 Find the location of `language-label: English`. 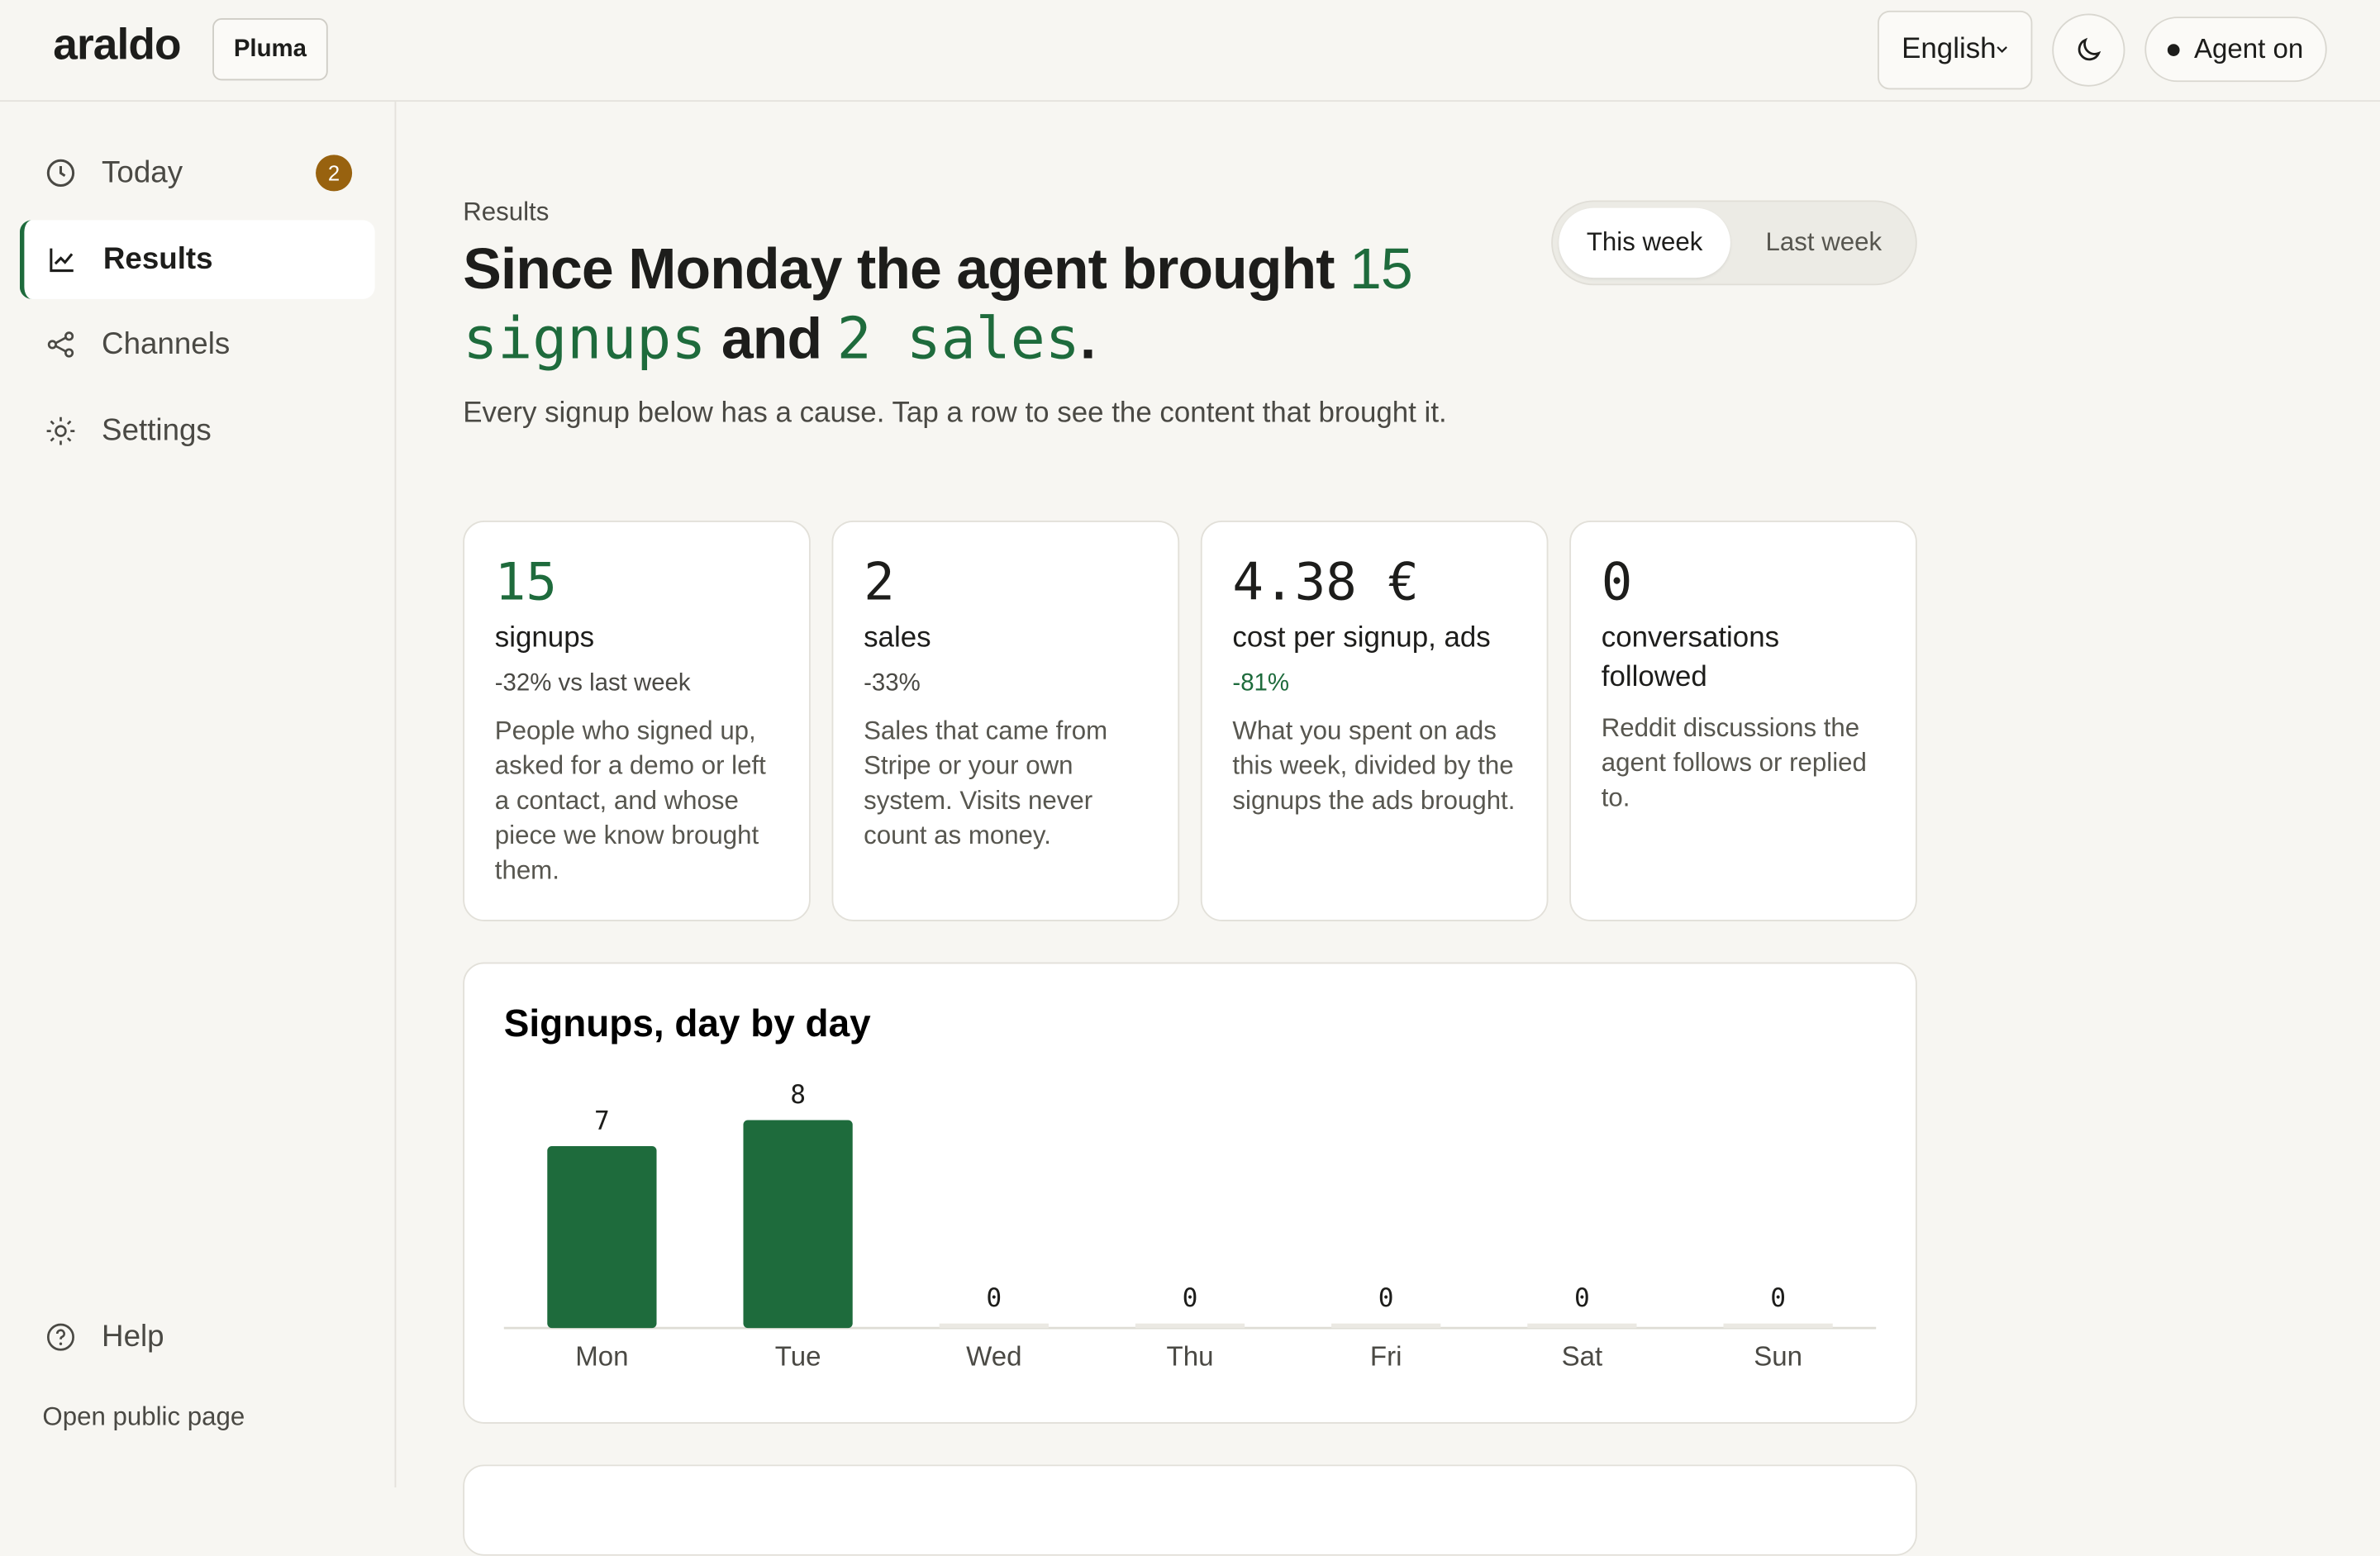

language-label: English is located at coordinates (1949, 49).